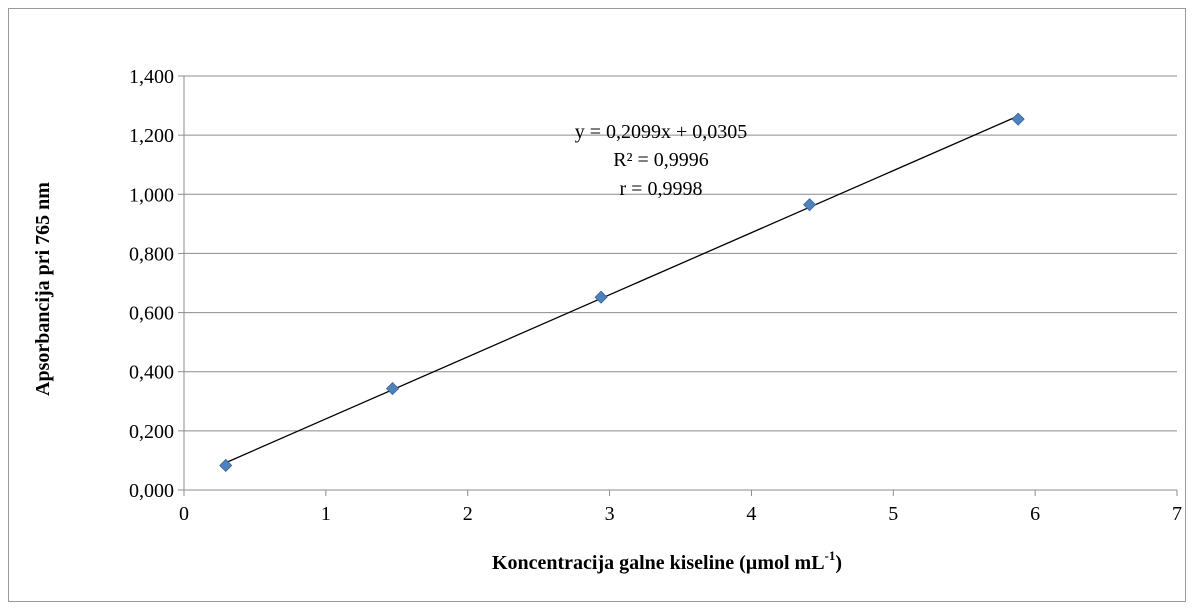 The image size is (1194, 610). What do you see at coordinates (610, 514) in the screenshot?
I see `x-tick-label: 3` at bounding box center [610, 514].